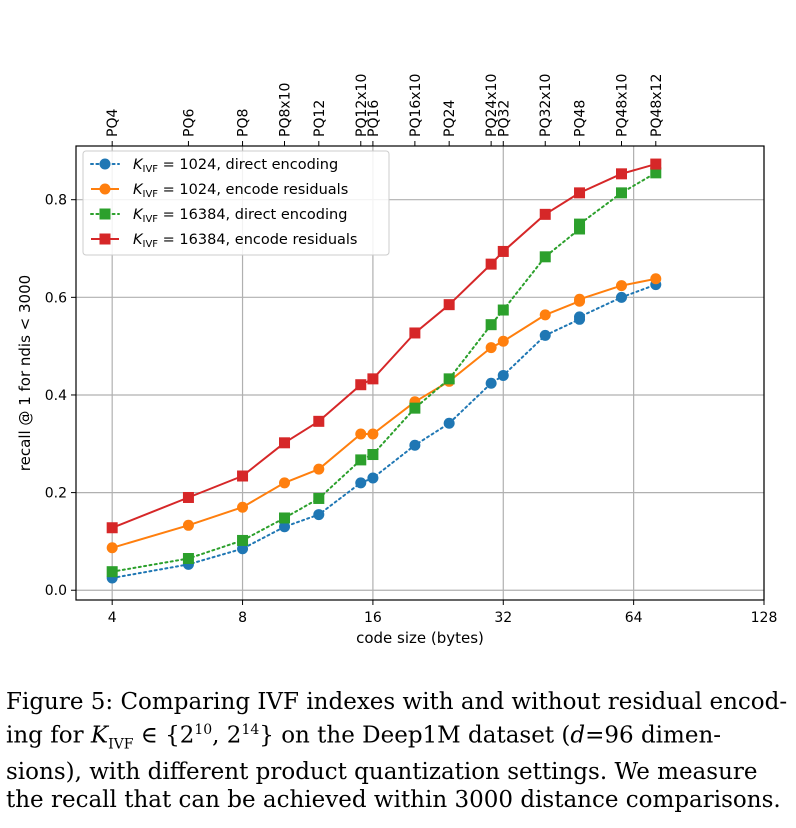 This screenshot has width=796, height=828. Describe the element at coordinates (56, 201) in the screenshot. I see `y-tick-label: 0.8` at that location.